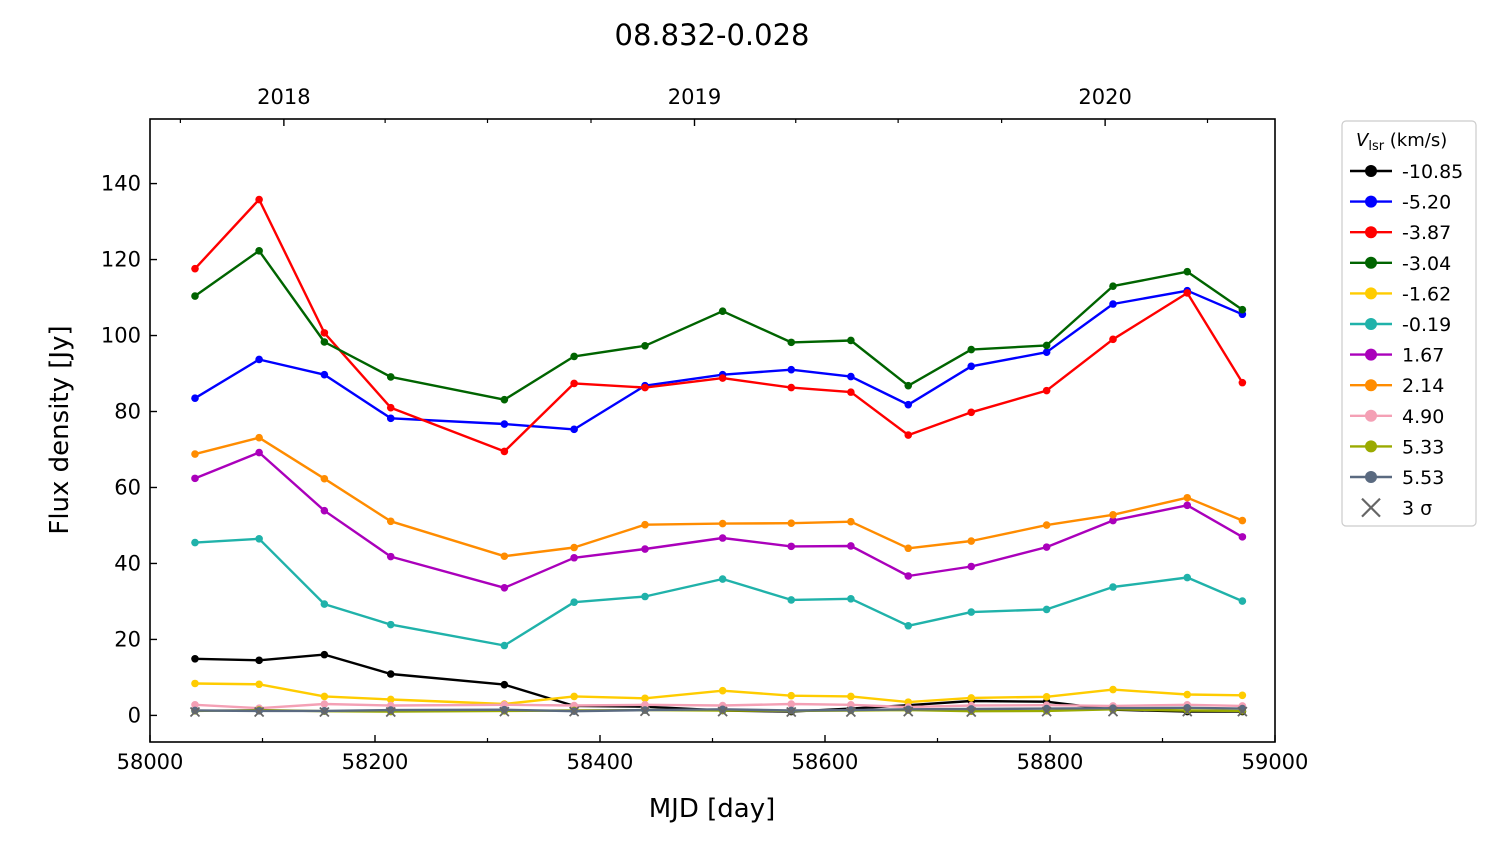 The width and height of the screenshot is (1500, 844). I want to click on legend-item: -1.62, so click(1400, 294).